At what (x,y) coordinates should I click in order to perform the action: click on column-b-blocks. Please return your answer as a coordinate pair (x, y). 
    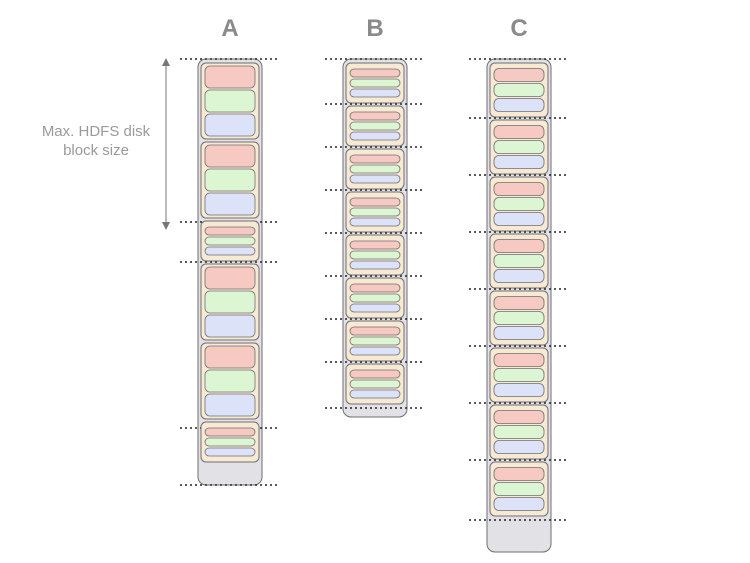
    Looking at the image, I should click on (375, 233).